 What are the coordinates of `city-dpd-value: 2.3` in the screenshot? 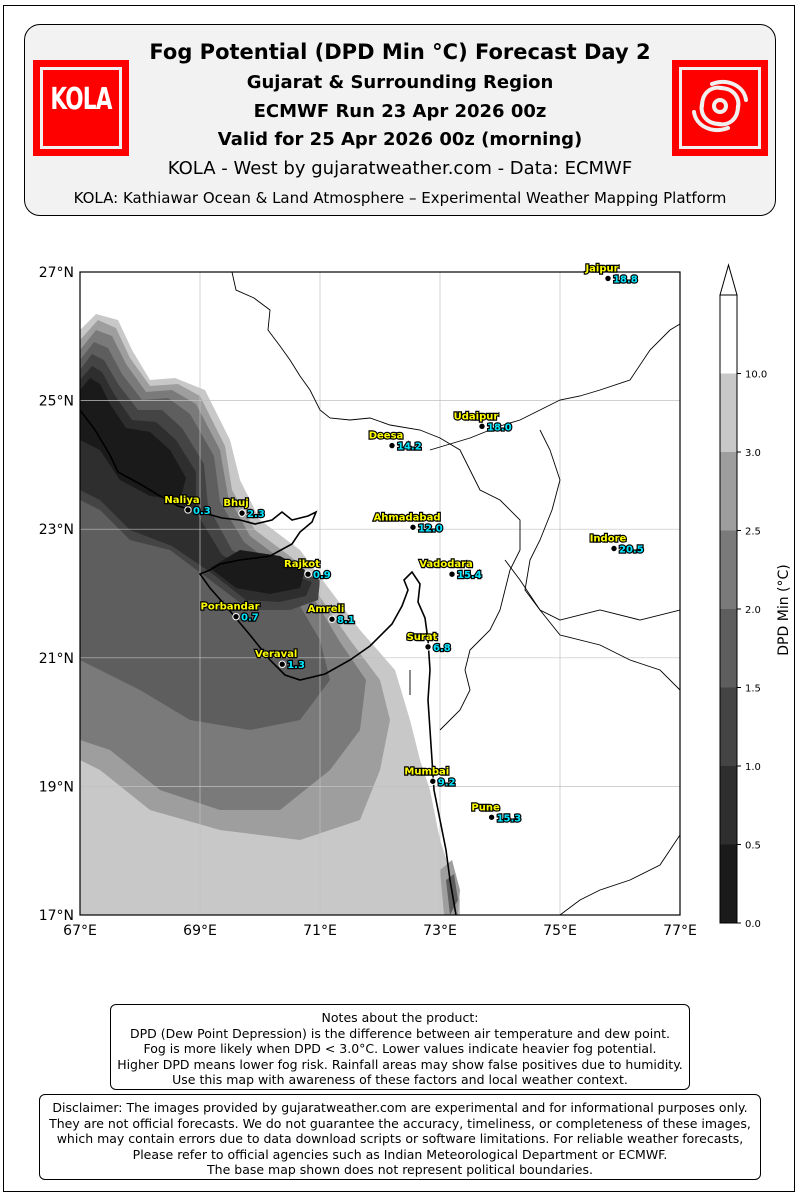 It's located at (256, 514).